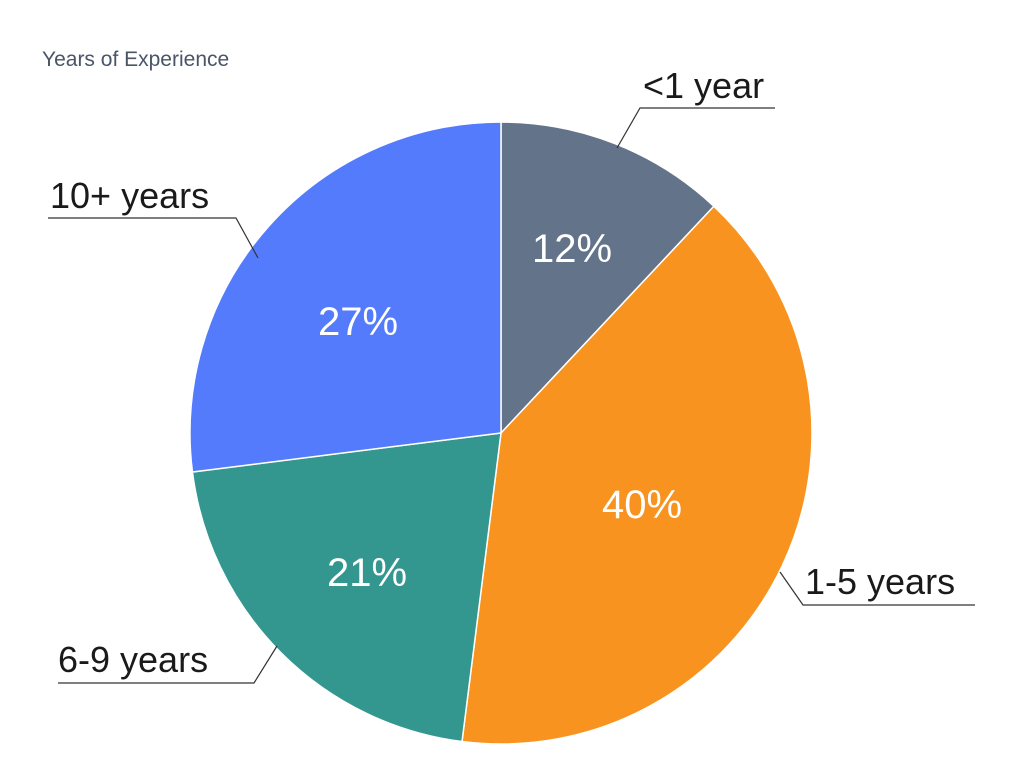 This screenshot has height=768, width=1024. I want to click on category-label-6-9-years: 6-9 years, so click(133, 659).